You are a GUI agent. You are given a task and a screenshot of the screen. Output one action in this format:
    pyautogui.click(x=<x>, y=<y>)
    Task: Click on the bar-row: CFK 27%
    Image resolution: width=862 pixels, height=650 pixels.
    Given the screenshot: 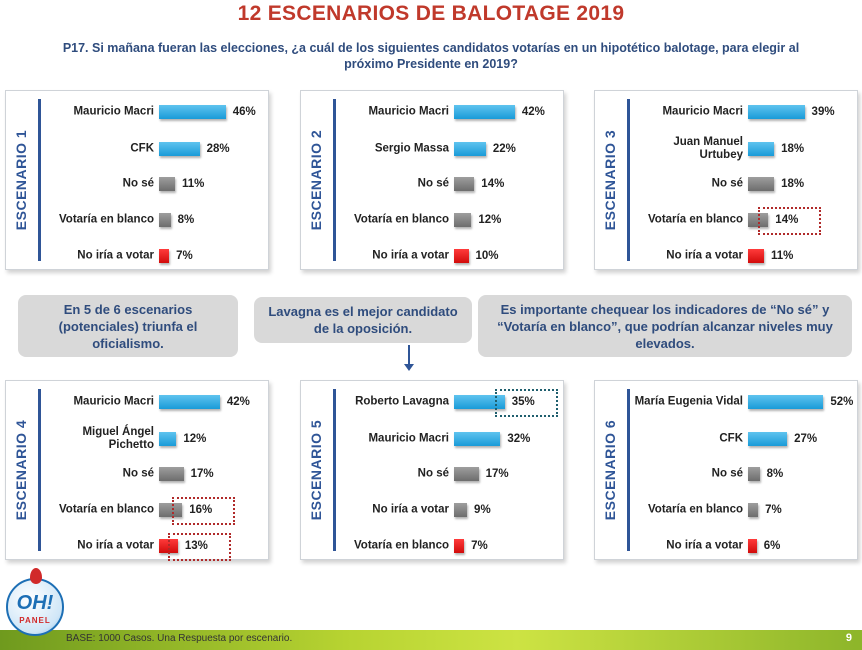 What is the action you would take?
    pyautogui.click(x=742, y=439)
    